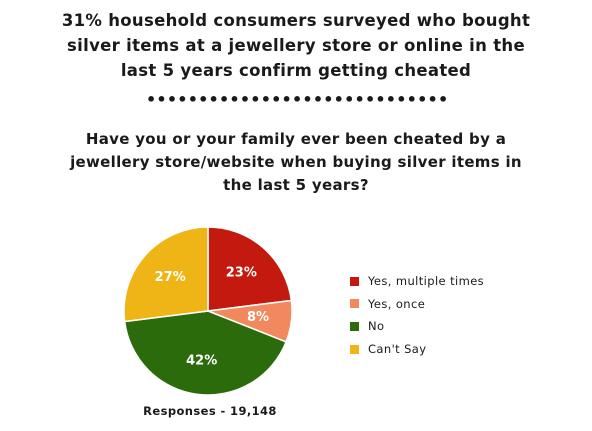 This screenshot has height=431, width=592. Describe the element at coordinates (417, 326) in the screenshot. I see `legend-item: No` at that location.